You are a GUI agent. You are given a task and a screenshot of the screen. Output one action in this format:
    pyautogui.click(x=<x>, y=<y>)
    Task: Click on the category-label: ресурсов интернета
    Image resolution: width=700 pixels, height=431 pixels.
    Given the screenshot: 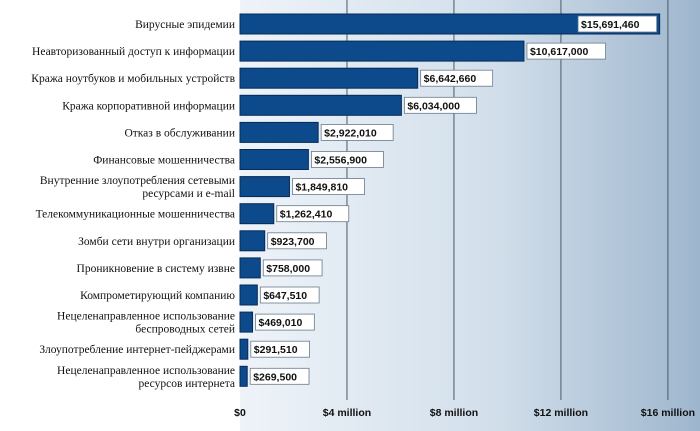 What is the action you would take?
    pyautogui.click(x=187, y=384)
    